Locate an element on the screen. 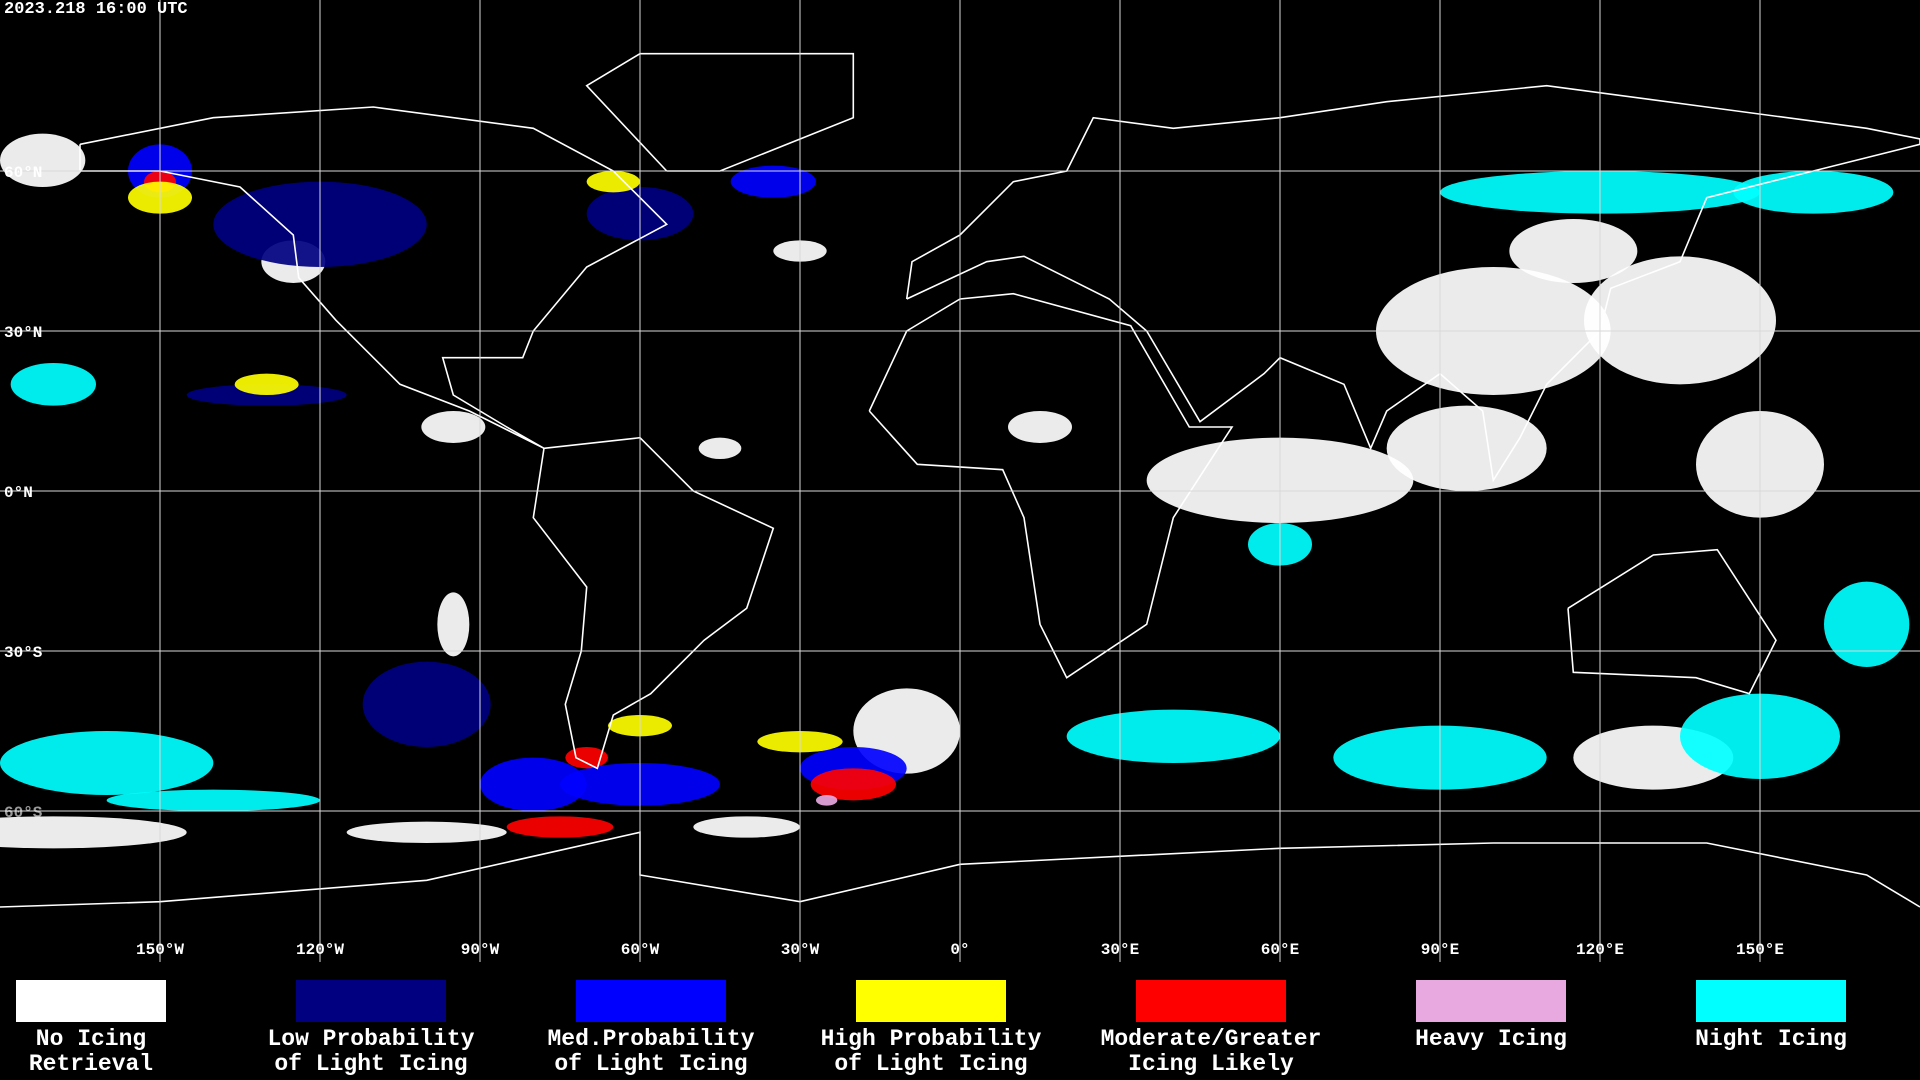 This screenshot has height=1080, width=1920. longitude-label: 60°W is located at coordinates (640, 950).